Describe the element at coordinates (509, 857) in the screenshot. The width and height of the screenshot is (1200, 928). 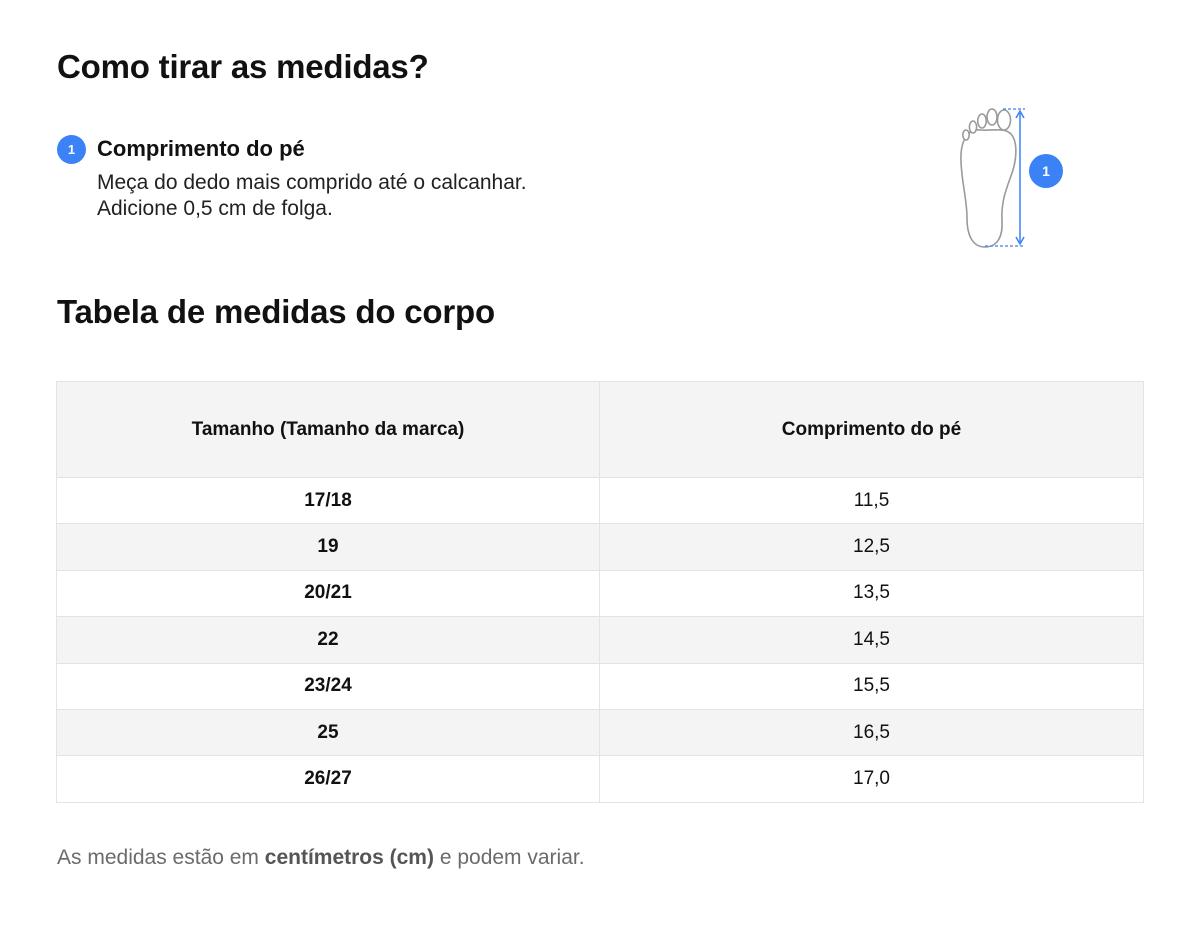
I see `note-suffix: e podem variar.` at that location.